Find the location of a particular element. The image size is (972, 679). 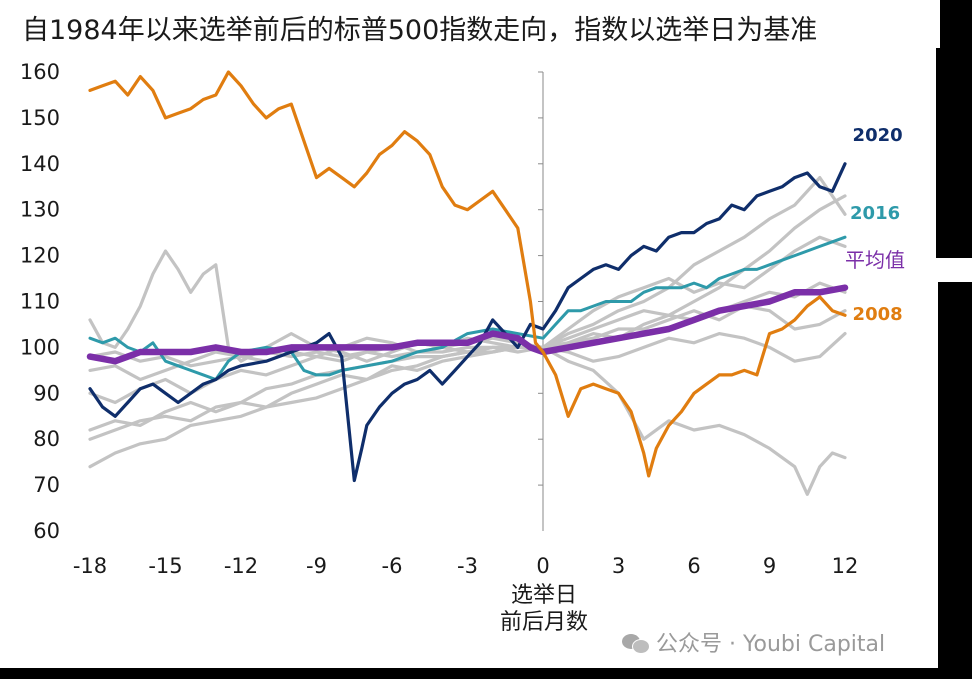

y-tick-label: 160 is located at coordinates (40, 72).